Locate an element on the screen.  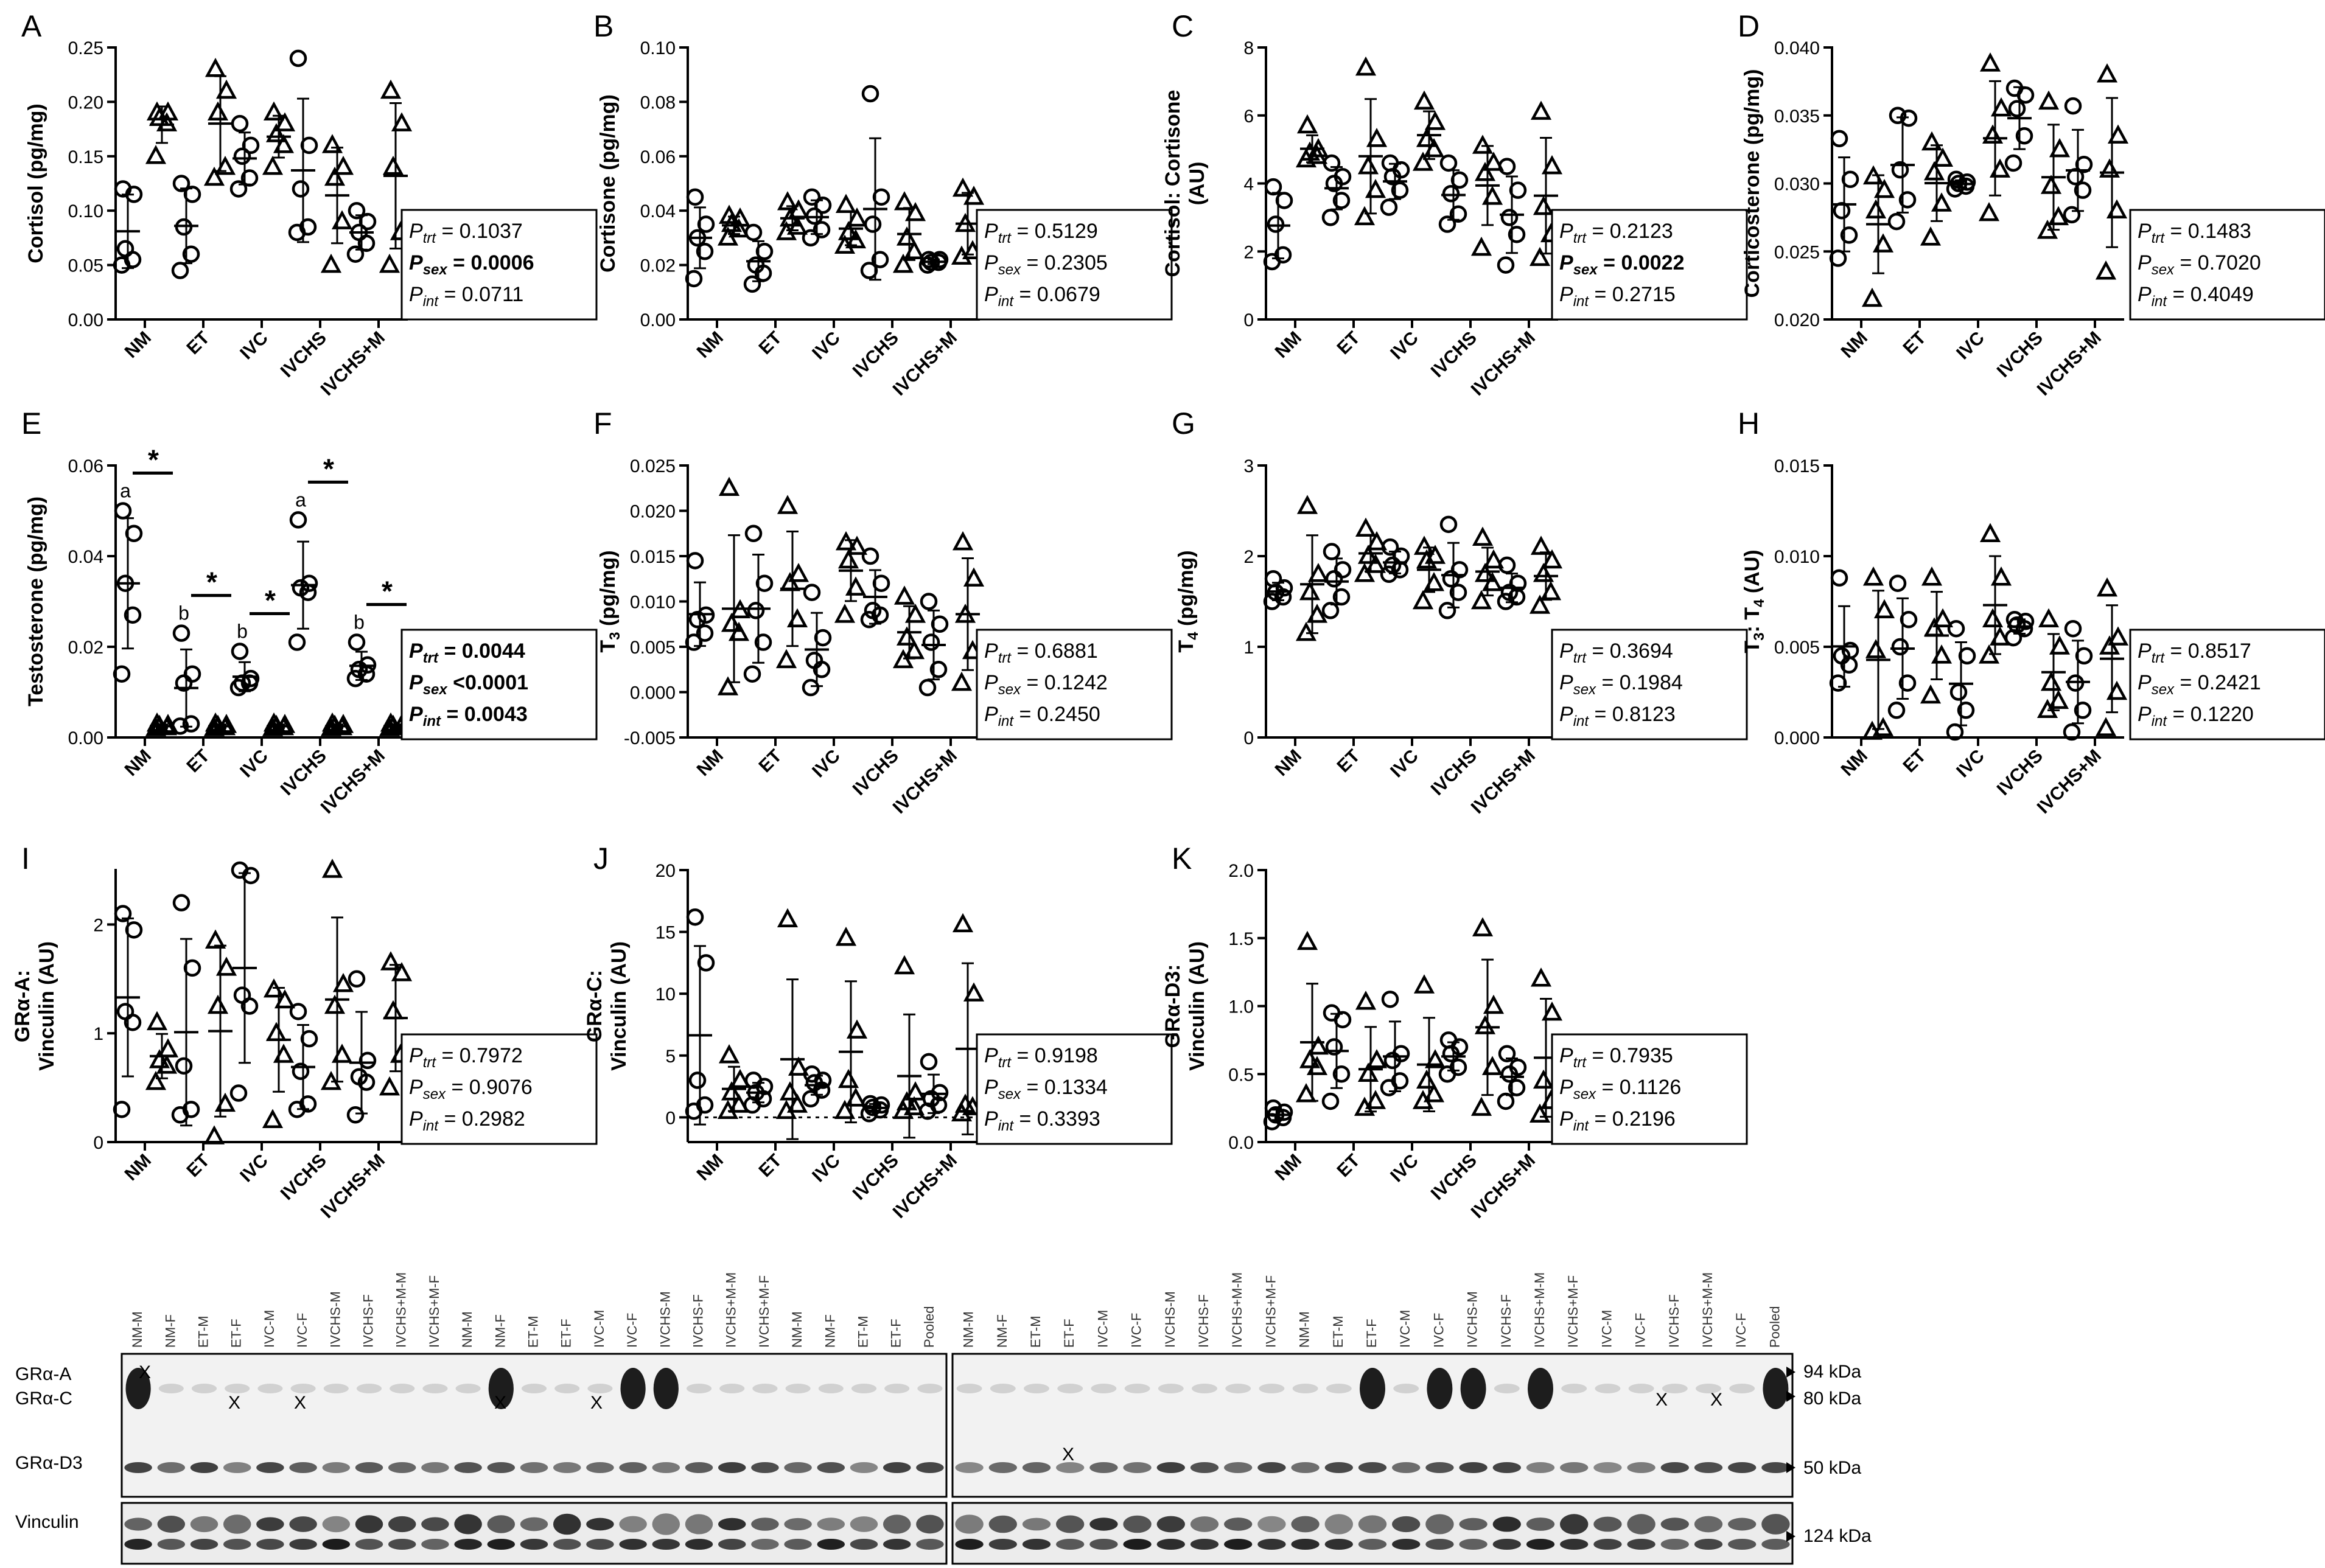
lane-label: IVC-F is located at coordinates (1741, 1330).